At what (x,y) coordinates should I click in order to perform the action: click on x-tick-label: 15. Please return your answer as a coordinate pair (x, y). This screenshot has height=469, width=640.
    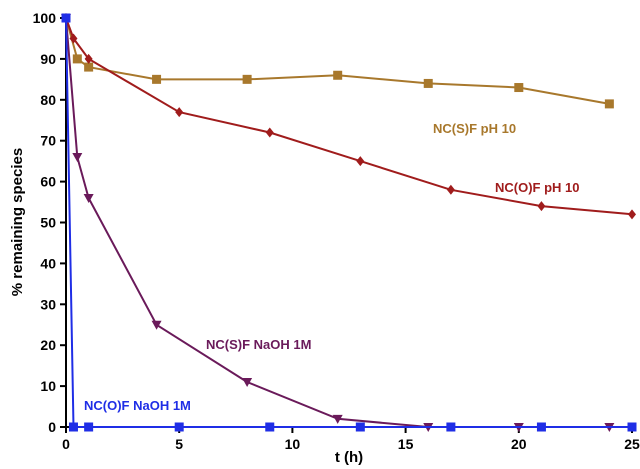
    Looking at the image, I should click on (406, 444).